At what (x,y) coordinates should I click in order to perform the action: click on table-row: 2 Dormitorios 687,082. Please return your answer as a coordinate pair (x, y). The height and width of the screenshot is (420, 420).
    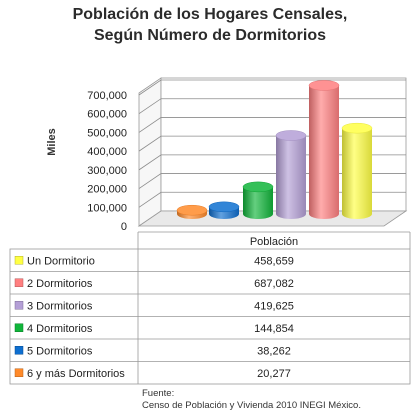
    Looking at the image, I should click on (154, 284).